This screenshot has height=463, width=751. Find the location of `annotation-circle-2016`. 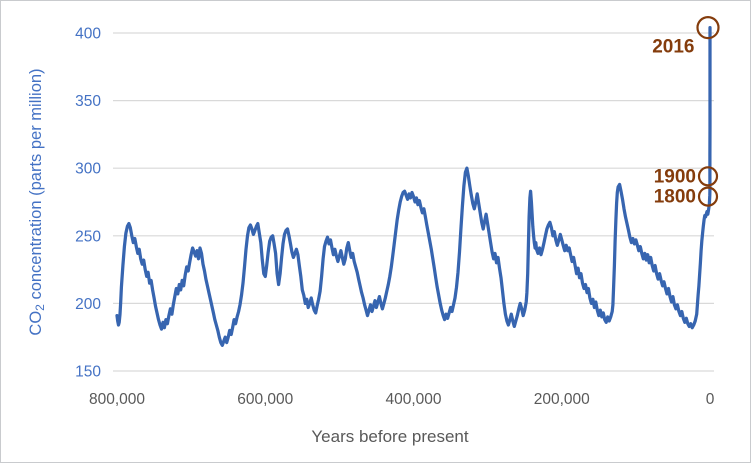

annotation-circle-2016 is located at coordinates (708, 27).